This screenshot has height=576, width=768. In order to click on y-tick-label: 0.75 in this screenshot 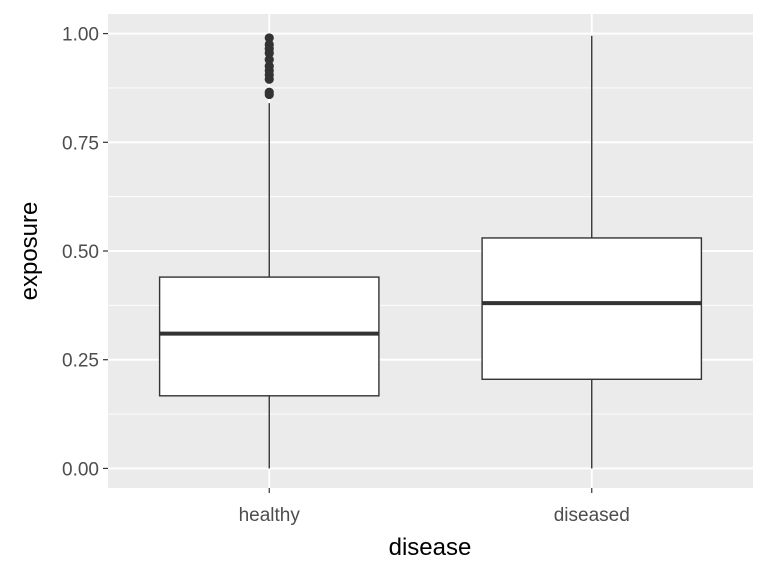, I will do `click(80, 143)`.